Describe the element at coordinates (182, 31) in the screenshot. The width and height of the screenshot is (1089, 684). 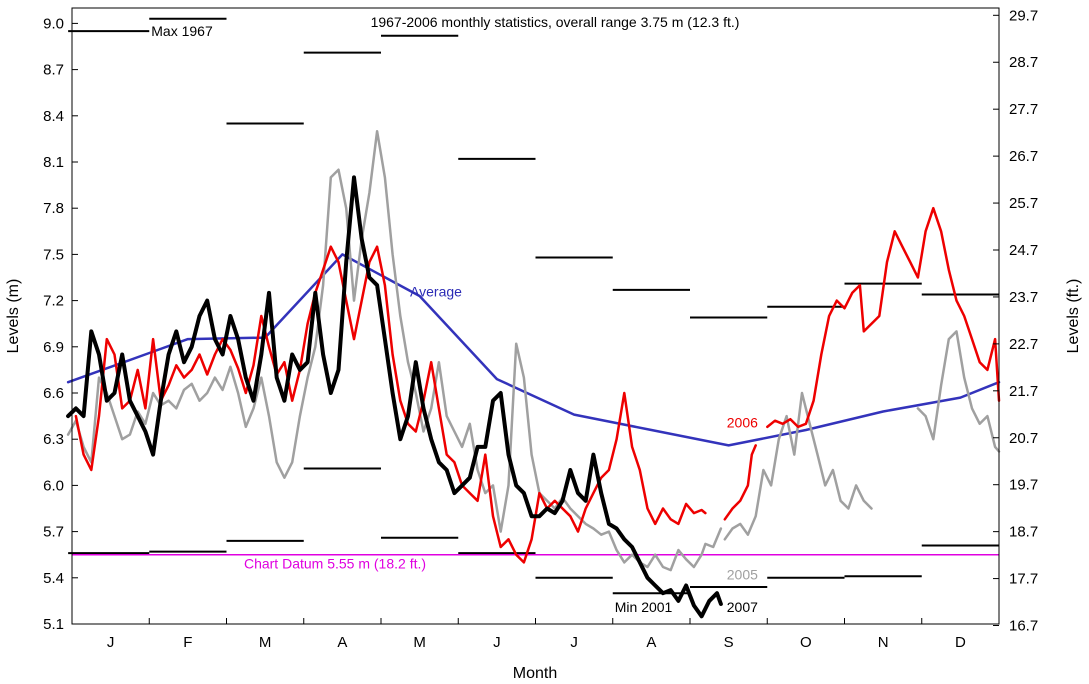
I see `annotation-label: Max 1967` at that location.